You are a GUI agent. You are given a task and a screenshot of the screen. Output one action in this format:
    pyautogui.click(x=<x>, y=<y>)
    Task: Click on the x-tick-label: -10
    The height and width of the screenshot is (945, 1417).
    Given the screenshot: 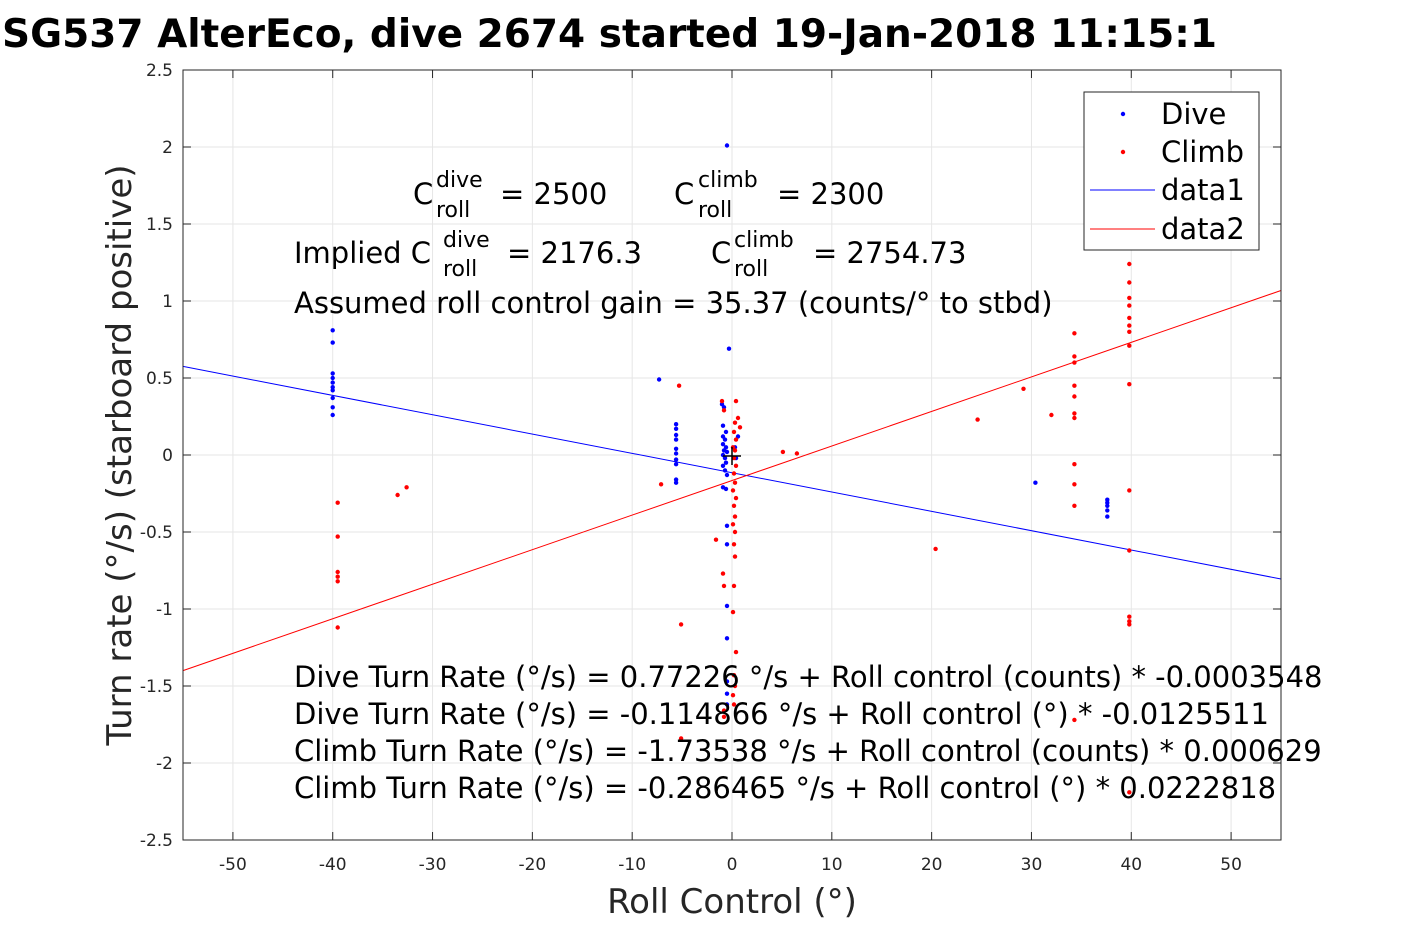 What is the action you would take?
    pyautogui.click(x=632, y=865)
    